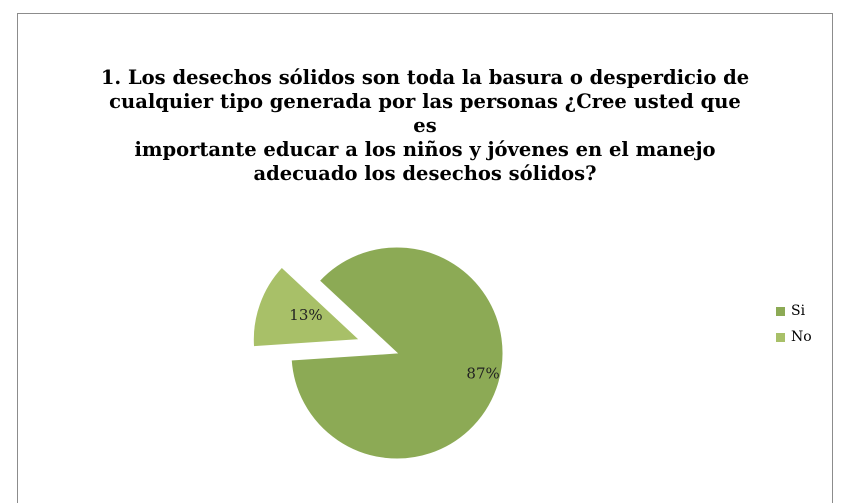 The image size is (851, 503). What do you see at coordinates (397, 353) in the screenshot?
I see `pie-slice-si` at bounding box center [397, 353].